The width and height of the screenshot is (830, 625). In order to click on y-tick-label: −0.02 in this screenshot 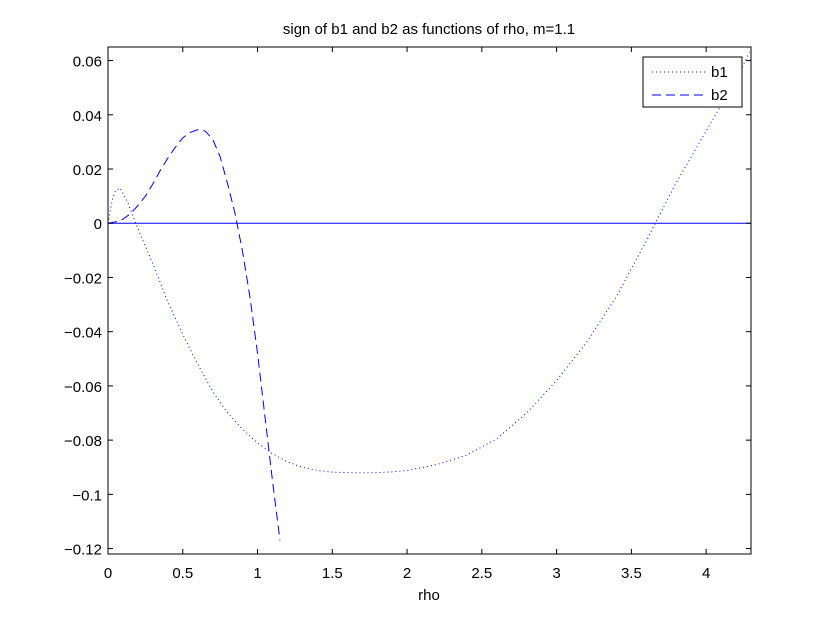, I will do `click(83, 278)`.